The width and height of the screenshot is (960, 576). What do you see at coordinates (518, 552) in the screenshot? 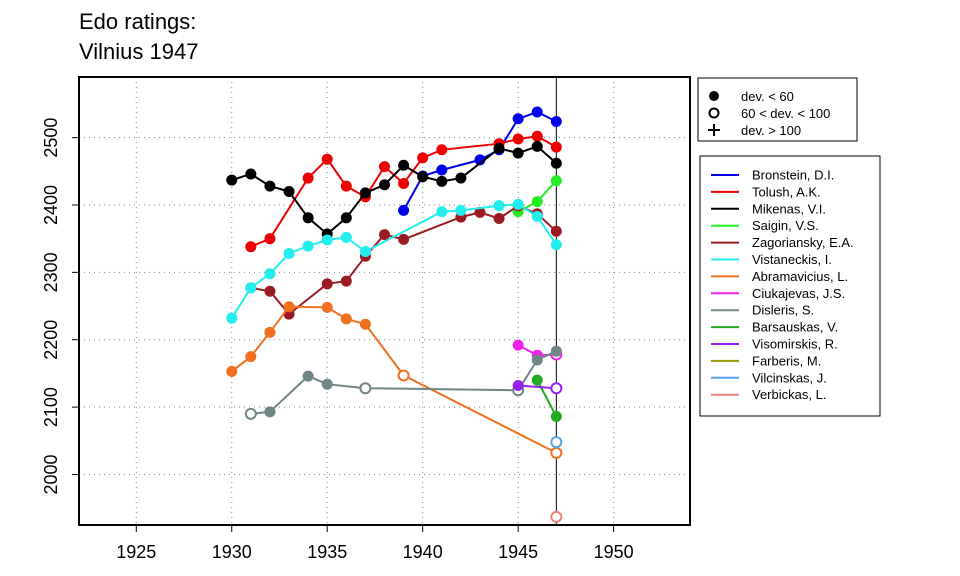
I see `x-tick-label: 1945` at bounding box center [518, 552].